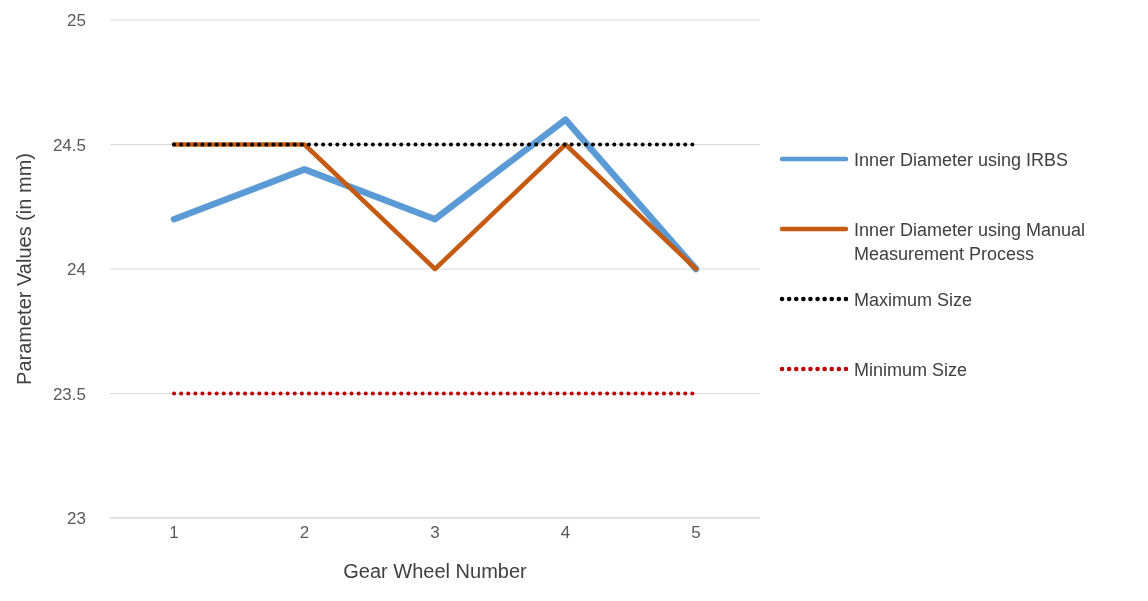 The image size is (1148, 601). Describe the element at coordinates (961, 160) in the screenshot. I see `legend-label: Inner Diameter using IRBS` at that location.